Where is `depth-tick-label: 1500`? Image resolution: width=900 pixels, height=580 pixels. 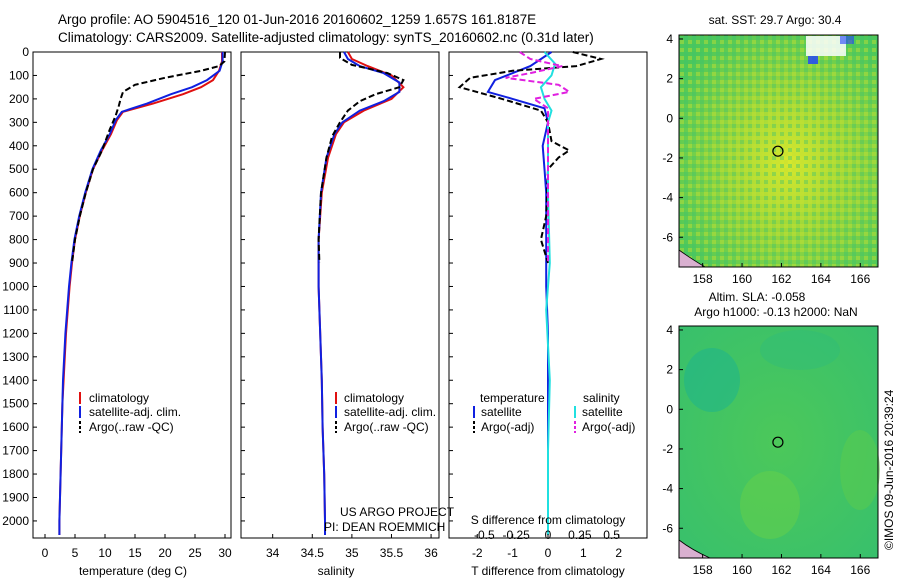
depth-tick-label: 1500 is located at coordinates (15, 404).